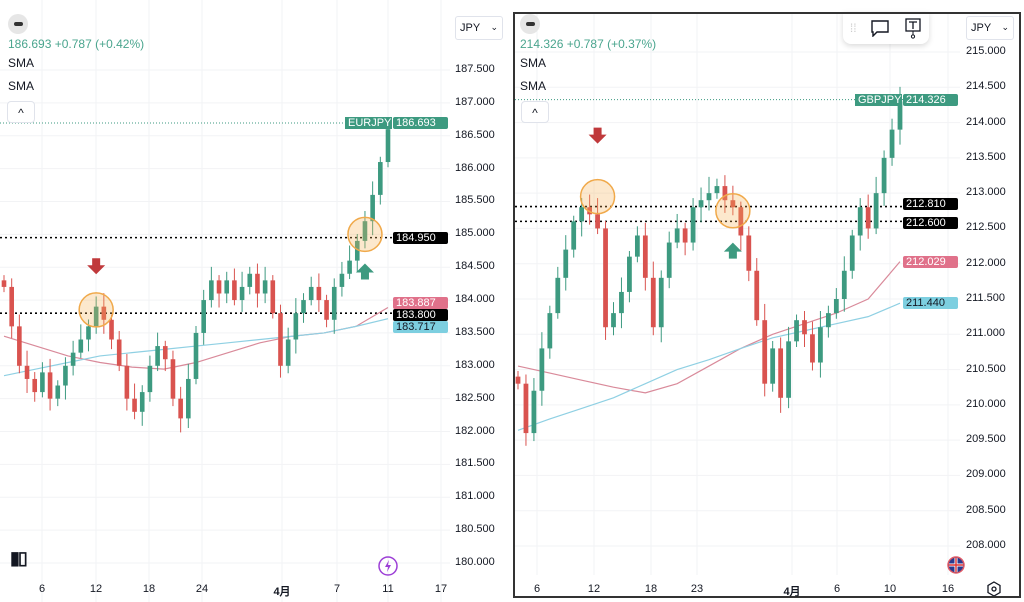 The height and width of the screenshot is (602, 1024). What do you see at coordinates (985, 333) in the screenshot?
I see `y-tick-label: 211.000` at bounding box center [985, 333].